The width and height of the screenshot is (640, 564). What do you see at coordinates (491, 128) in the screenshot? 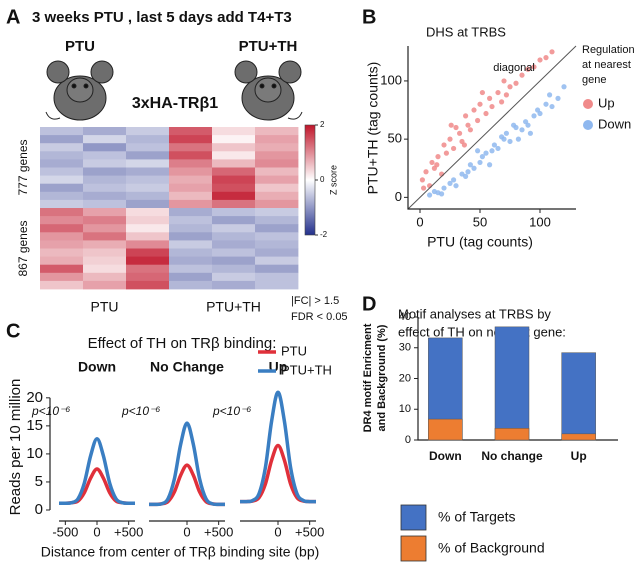
I see `axis-line` at bounding box center [491, 128].